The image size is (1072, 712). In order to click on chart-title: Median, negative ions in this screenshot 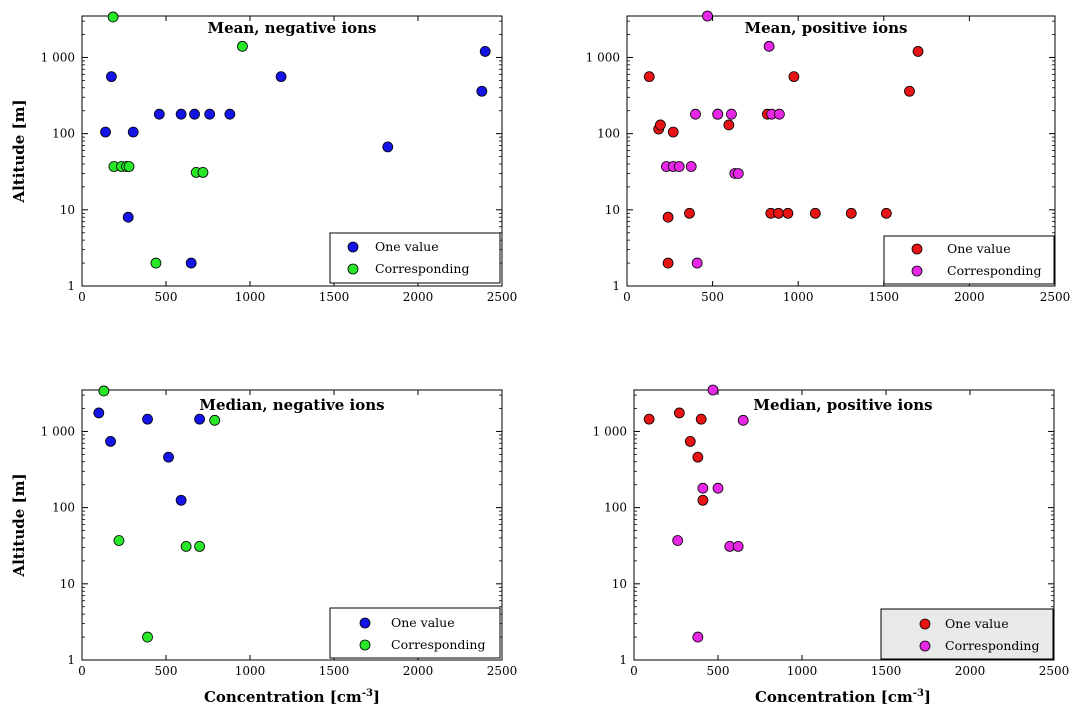, I will do `click(291, 405)`.